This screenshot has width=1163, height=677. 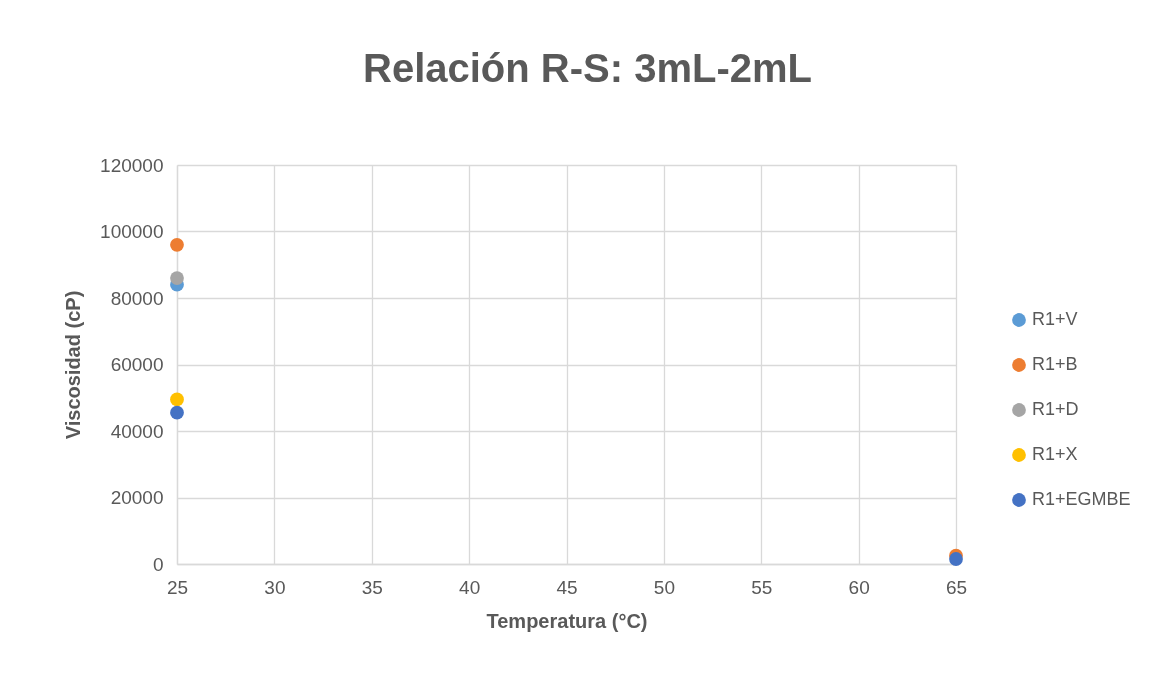 I want to click on y-tick-label: 100000, so click(x=132, y=231).